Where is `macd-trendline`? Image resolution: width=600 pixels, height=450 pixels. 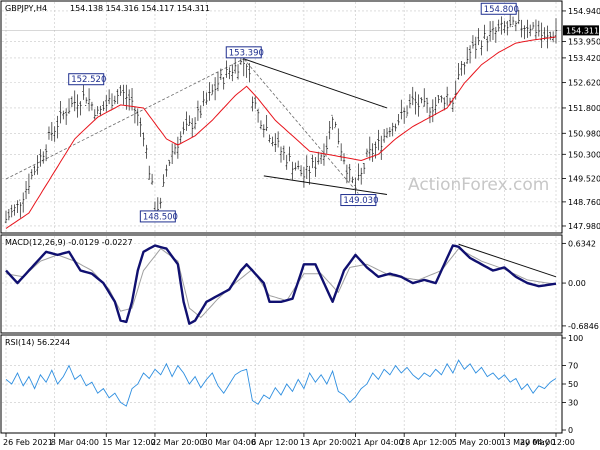
macd-trendline is located at coordinates (507, 260).